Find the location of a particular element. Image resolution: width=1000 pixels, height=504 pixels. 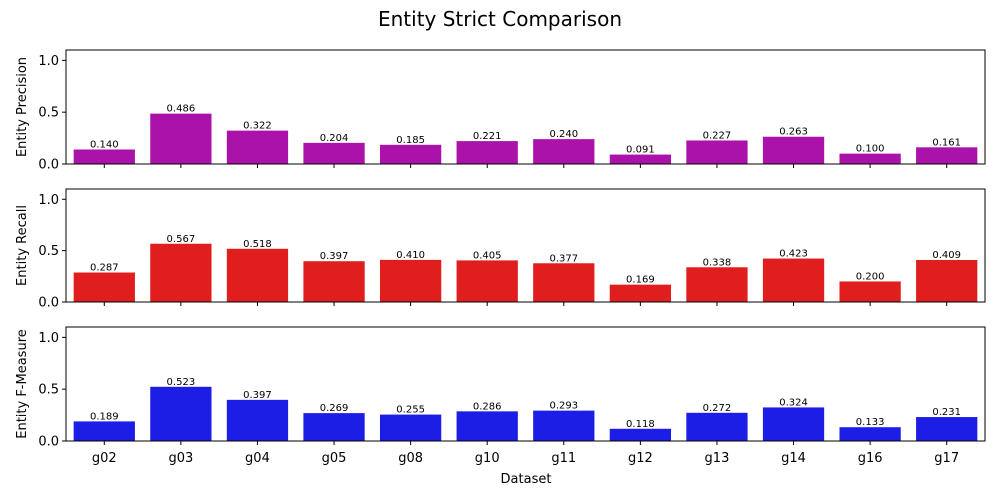

entity-f-measure-bar-g14 is located at coordinates (793, 424).